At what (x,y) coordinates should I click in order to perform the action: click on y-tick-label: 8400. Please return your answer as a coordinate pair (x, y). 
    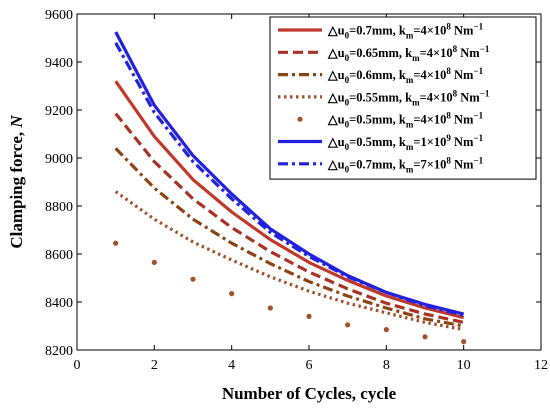
    Looking at the image, I should click on (59, 303).